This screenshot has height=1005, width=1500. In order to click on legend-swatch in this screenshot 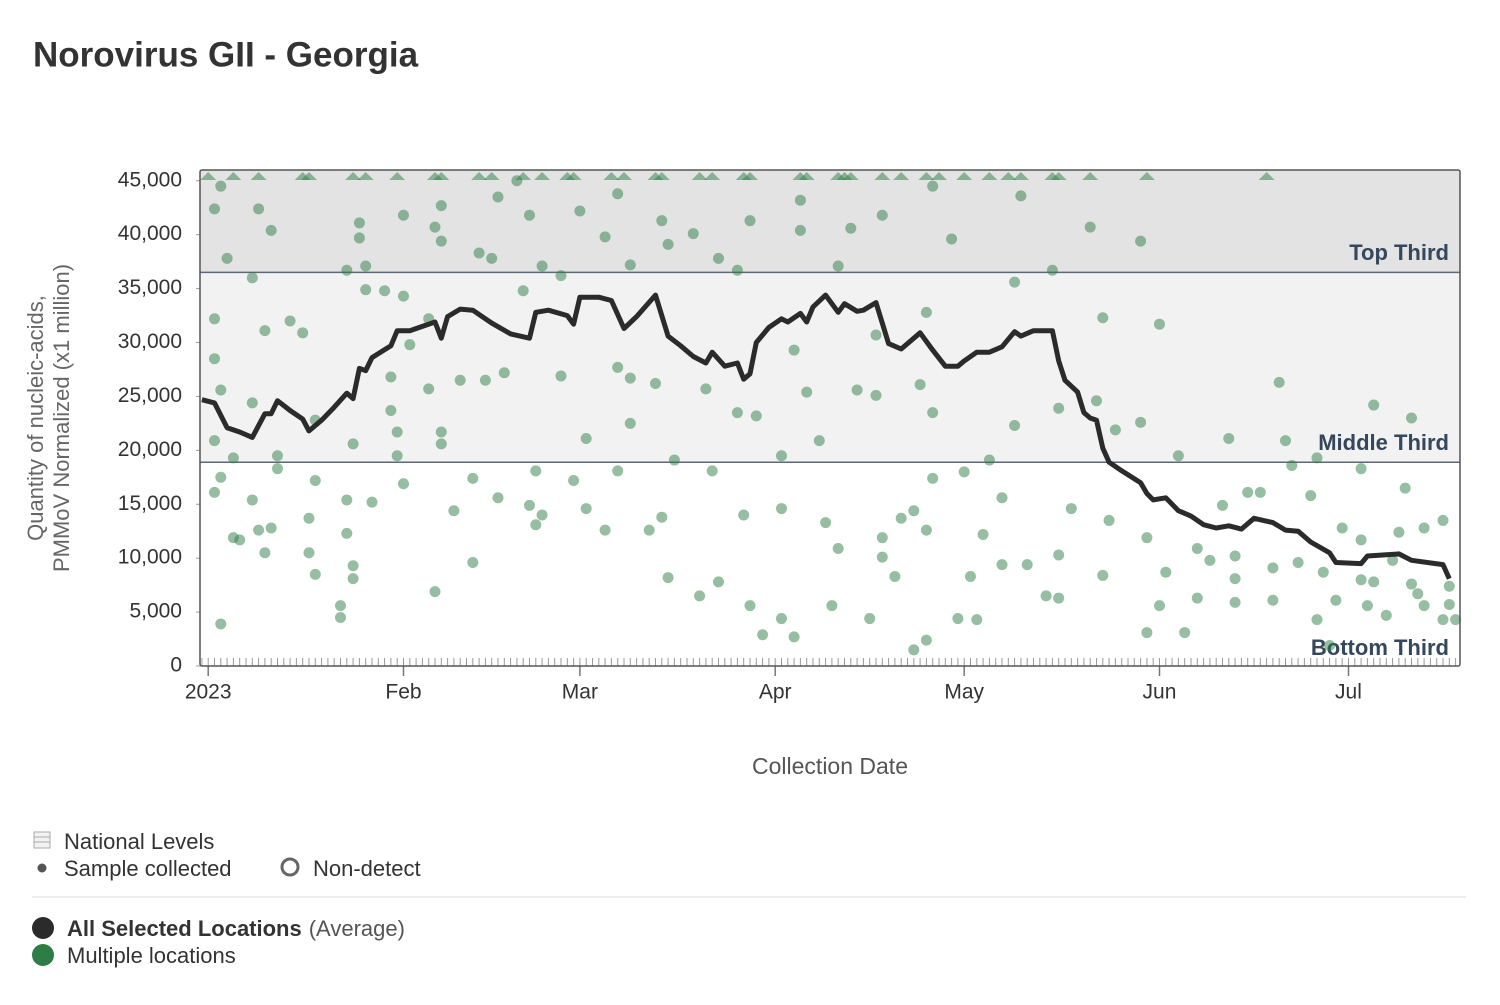, I will do `click(43, 955)`.